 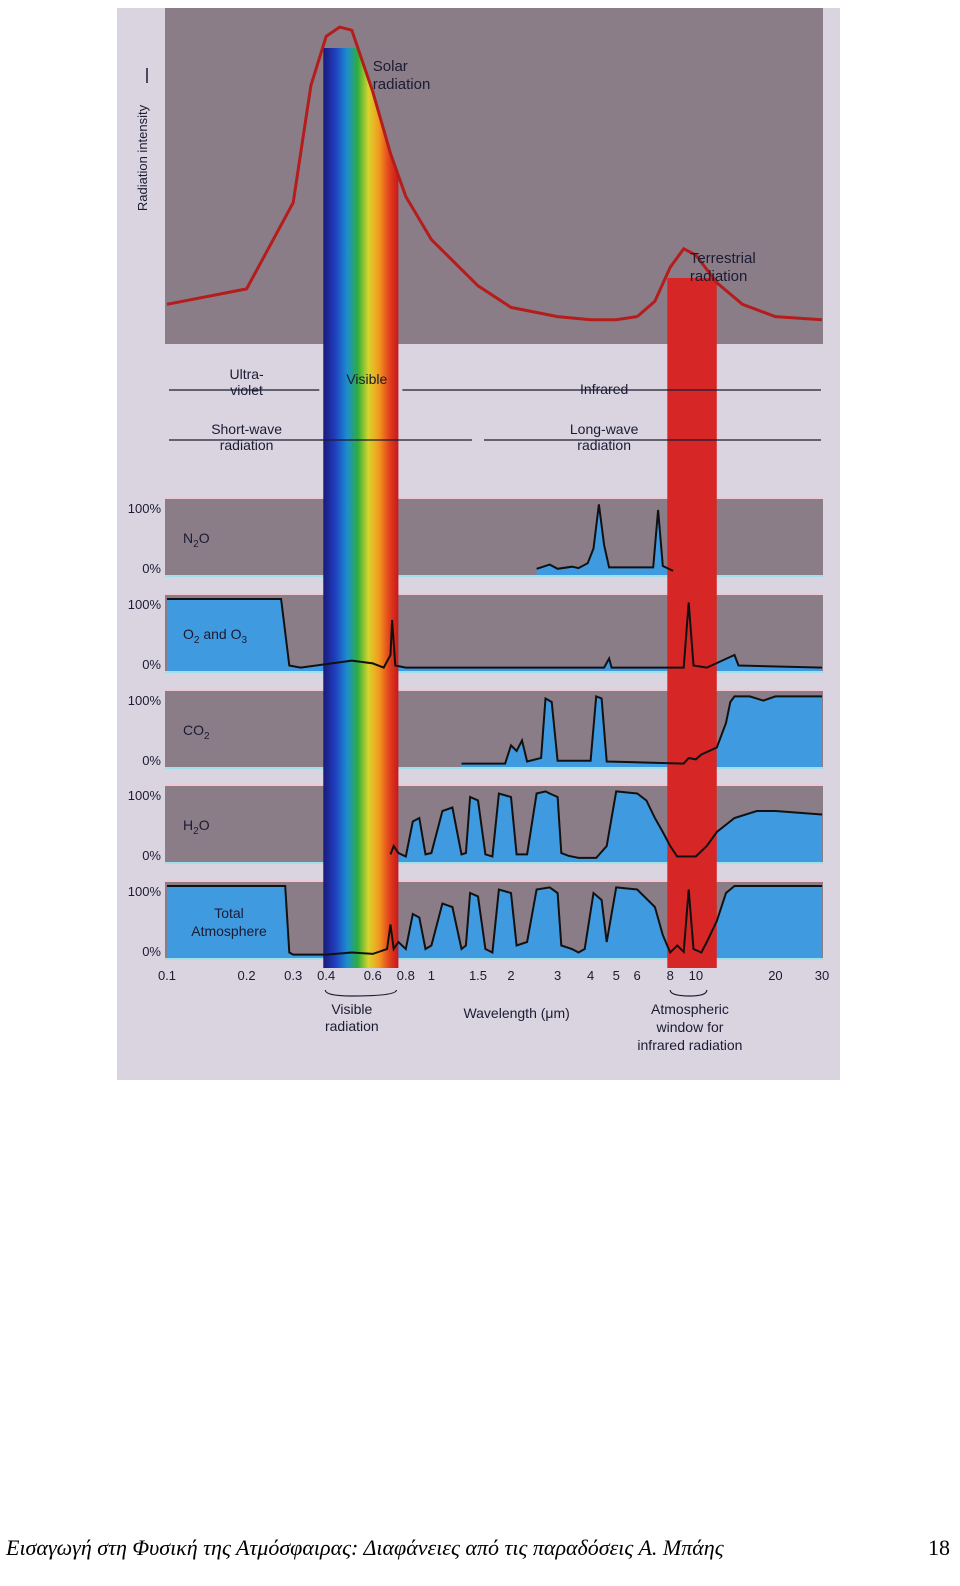 I want to click on x-tick-label: 6, so click(x=637, y=975).